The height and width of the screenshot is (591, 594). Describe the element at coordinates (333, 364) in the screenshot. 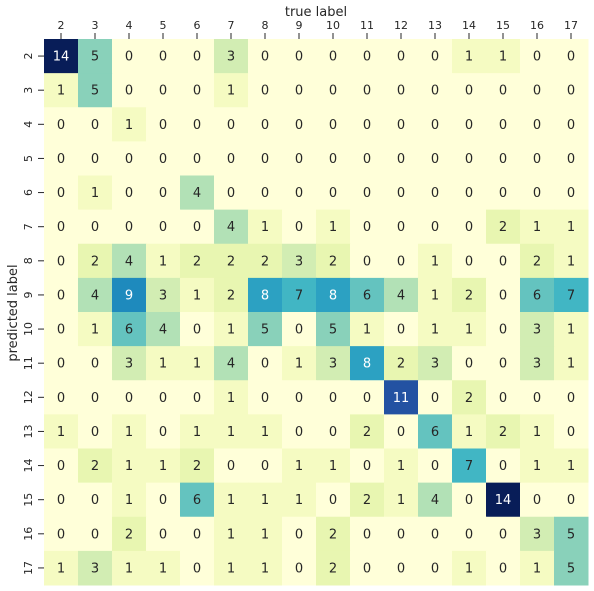

I see `cell-value-label: 3` at that location.